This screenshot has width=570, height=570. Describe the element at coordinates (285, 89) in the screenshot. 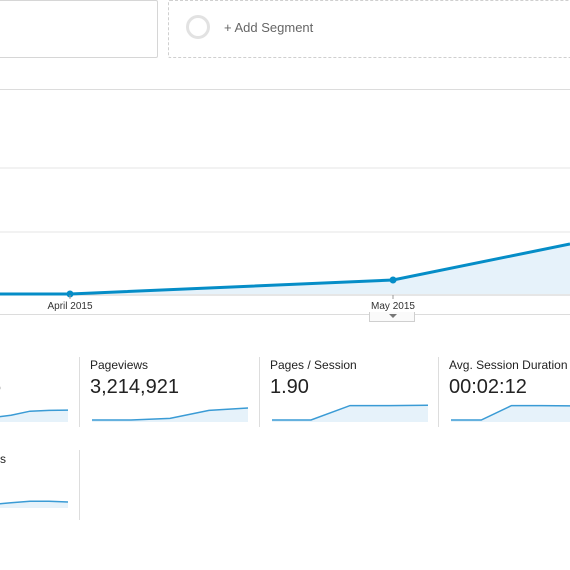

I see `chart-top-border` at that location.